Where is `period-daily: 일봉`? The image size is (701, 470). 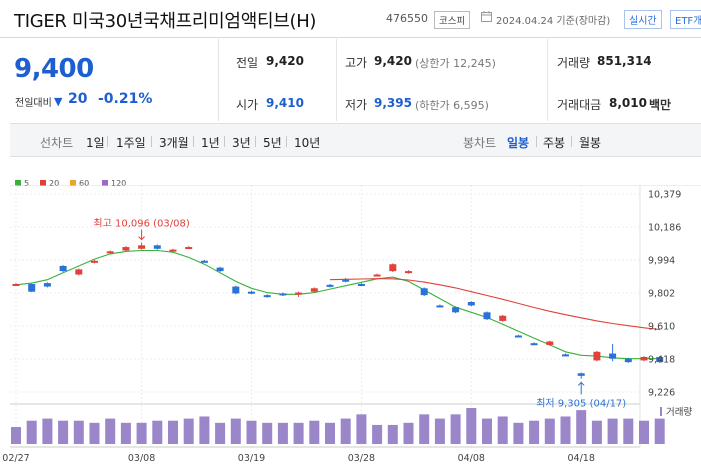
period-daily: 일봉 is located at coordinates (518, 143).